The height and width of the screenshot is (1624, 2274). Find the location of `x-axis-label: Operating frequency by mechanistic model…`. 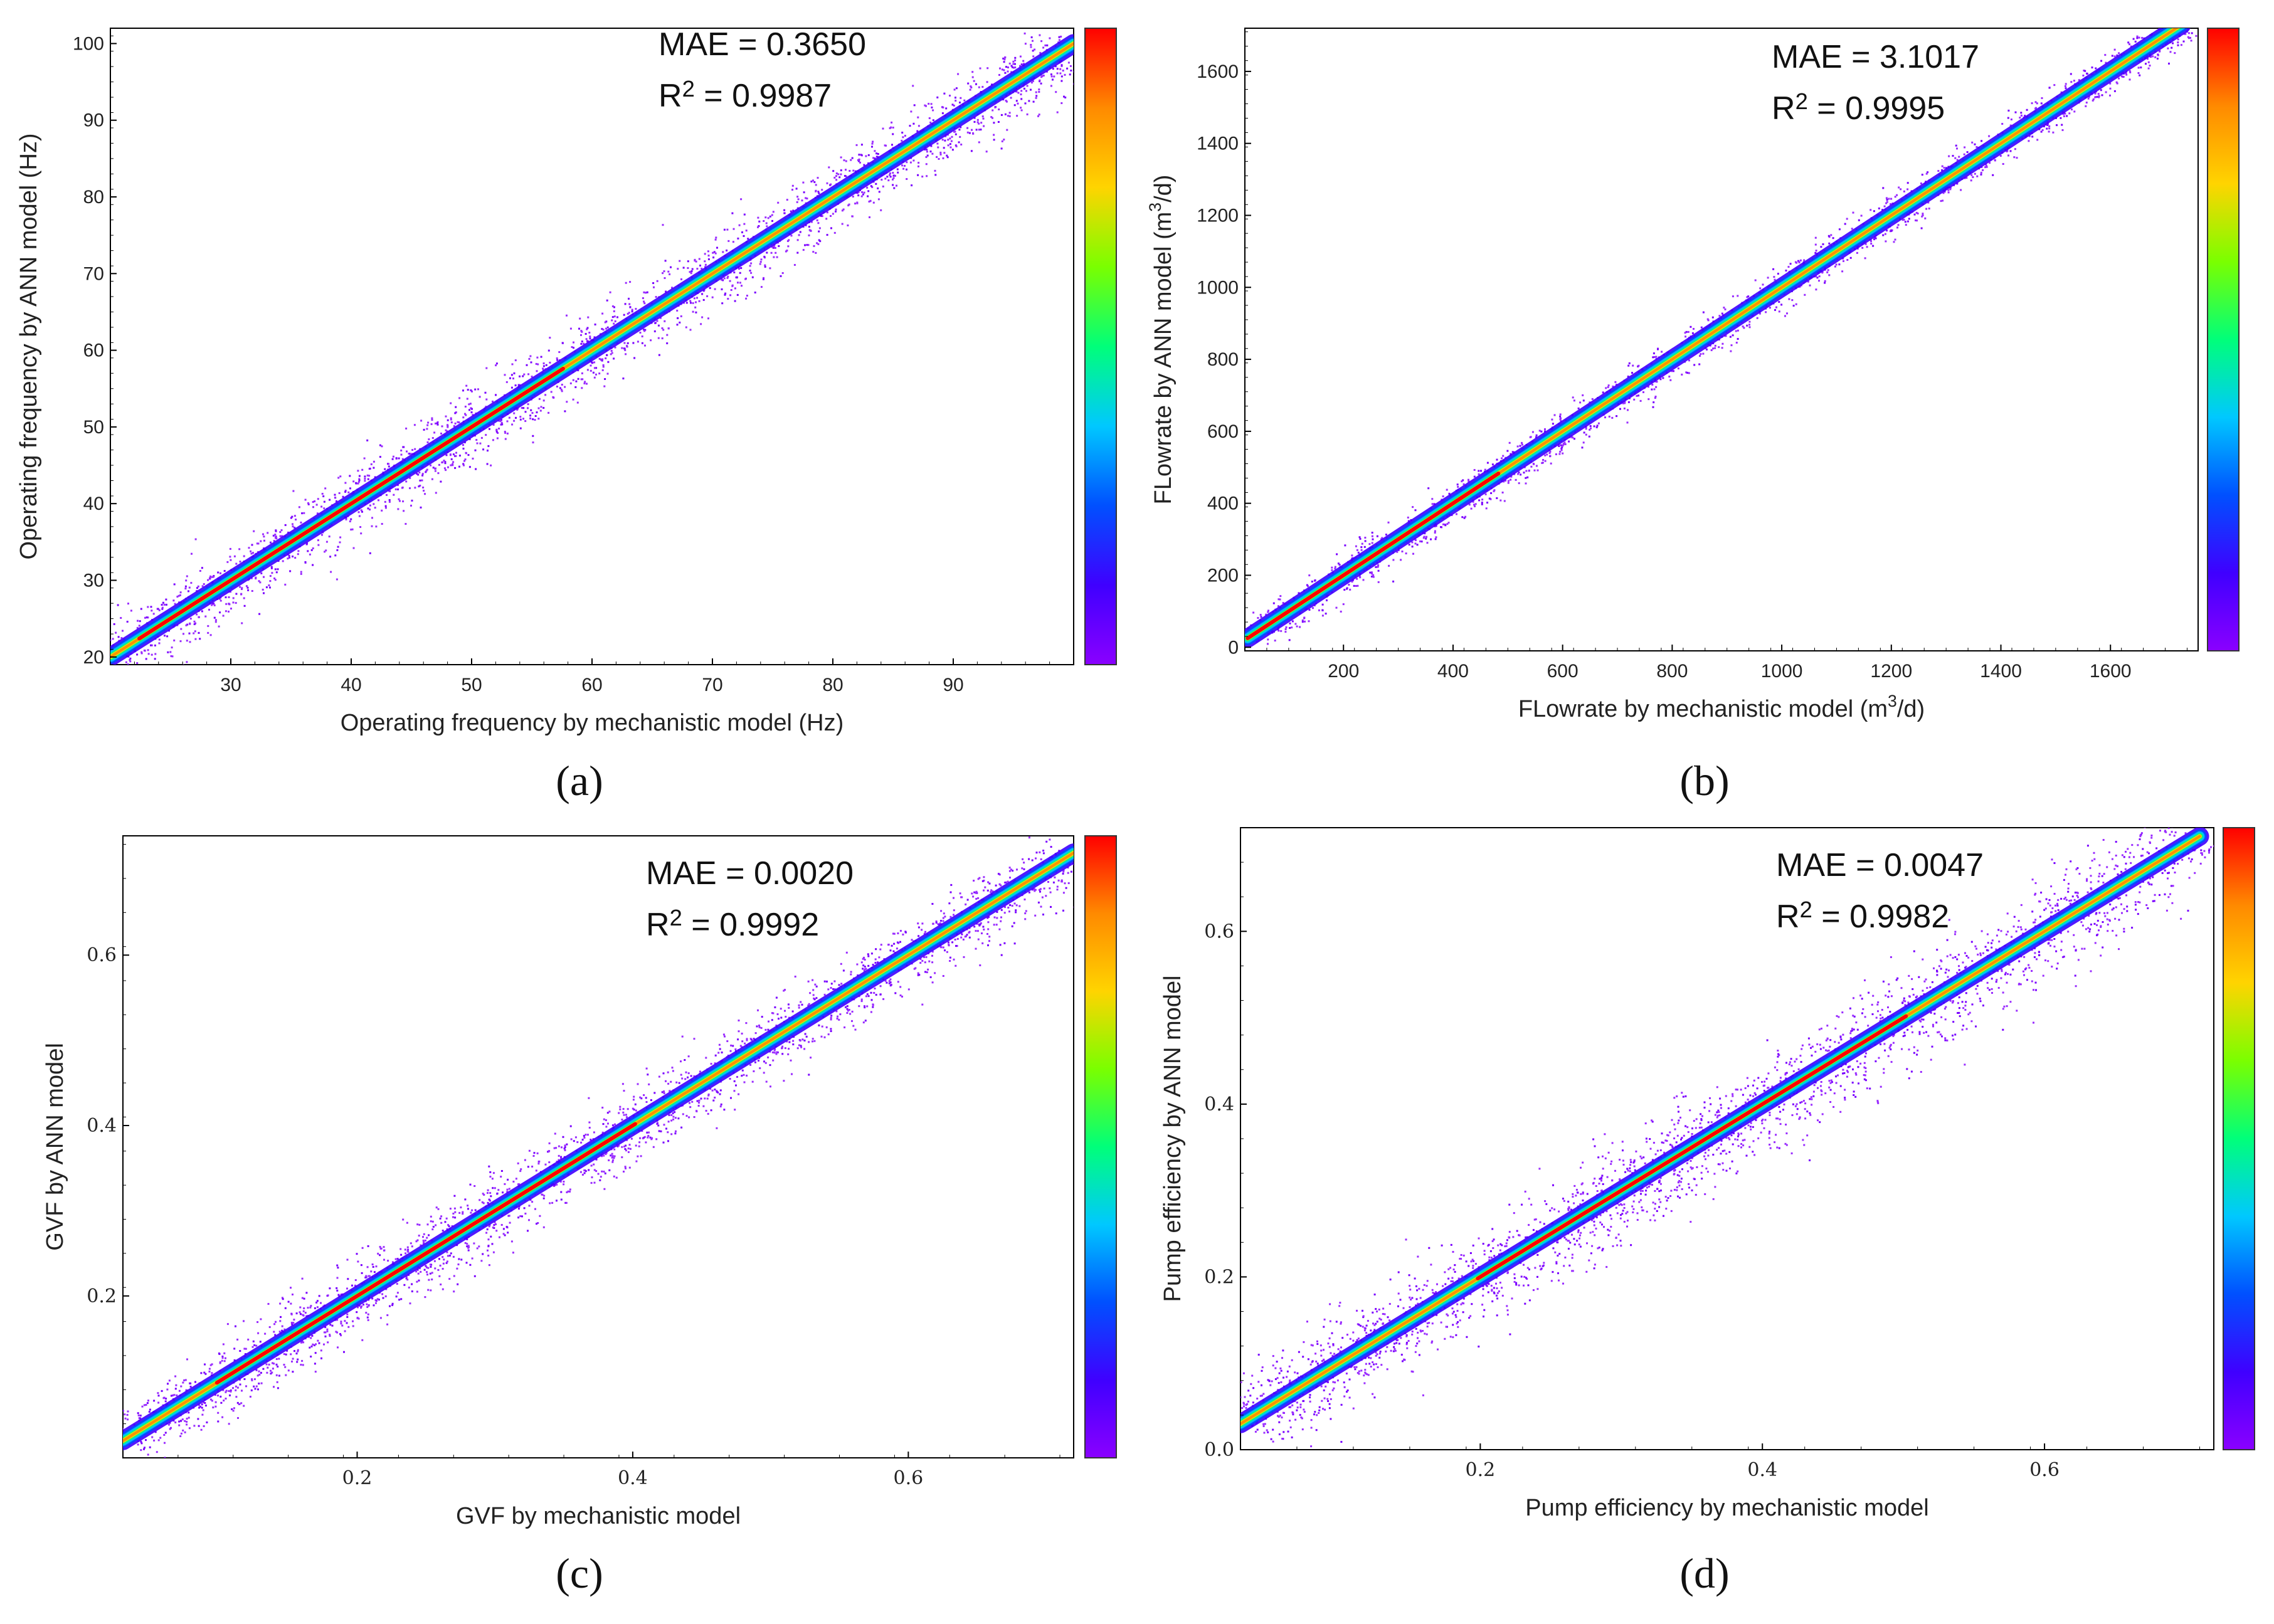

x-axis-label: Operating frequency by mechanistic model… is located at coordinates (592, 723).